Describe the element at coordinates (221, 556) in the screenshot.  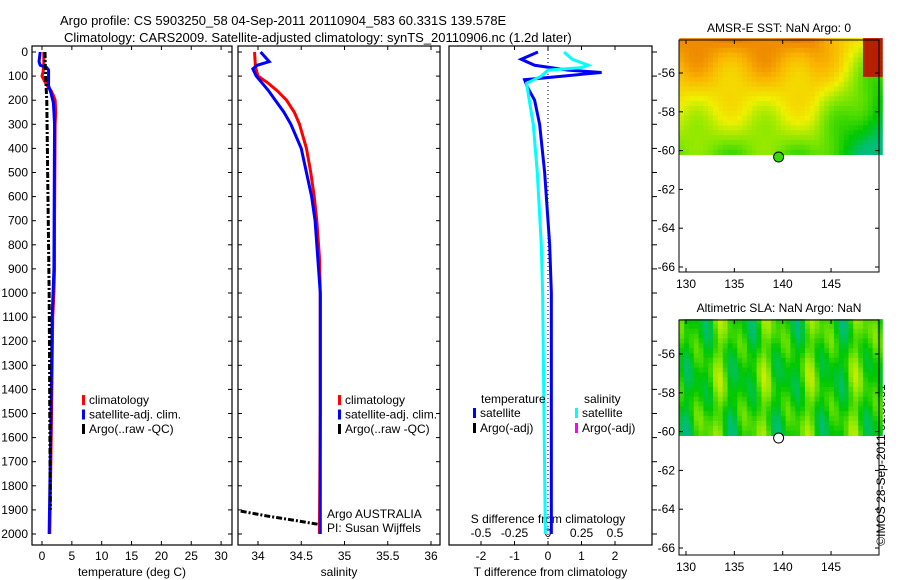
I see `x-tick-label: 30` at that location.